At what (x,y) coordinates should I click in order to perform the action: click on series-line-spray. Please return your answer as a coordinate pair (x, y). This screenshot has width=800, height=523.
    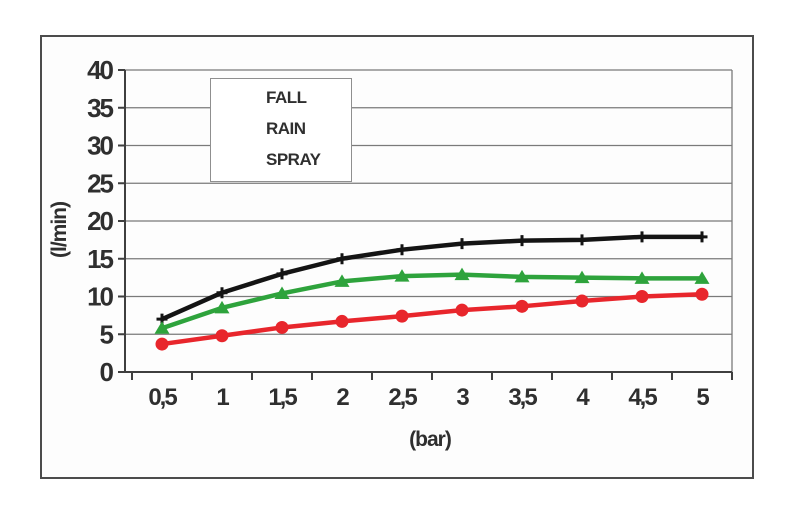
    Looking at the image, I should click on (432, 319).